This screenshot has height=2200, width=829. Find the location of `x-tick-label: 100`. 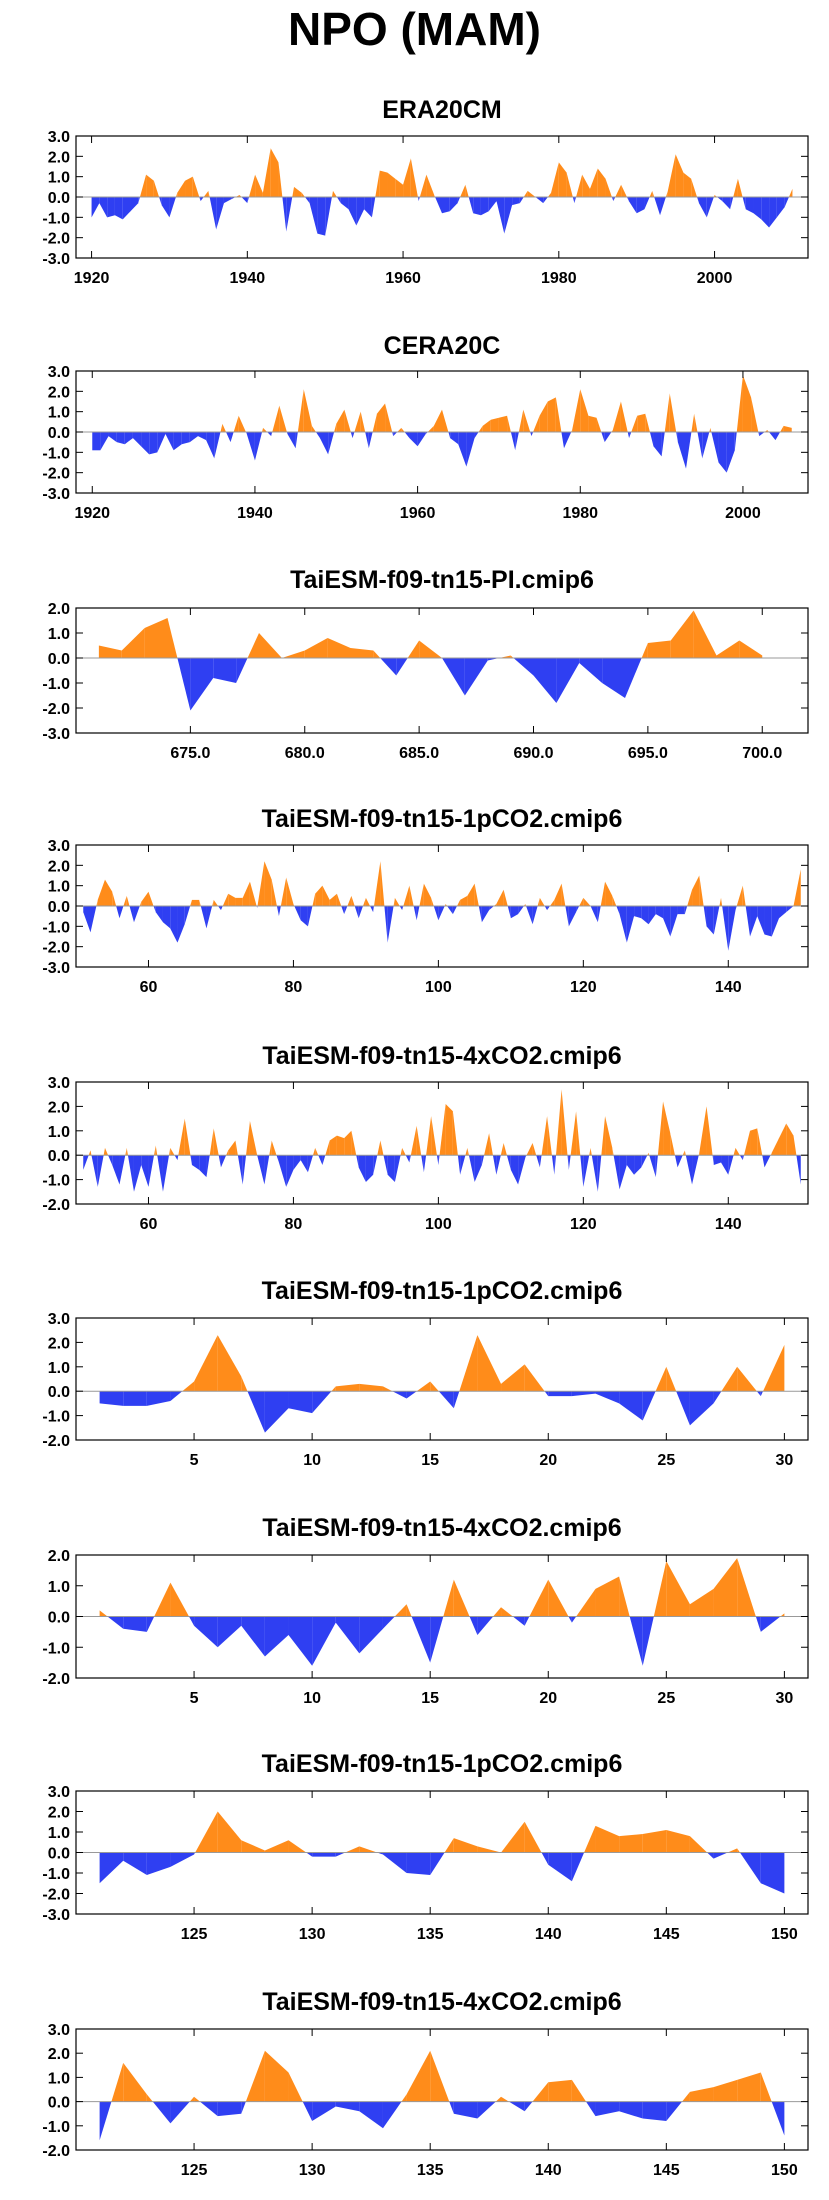

x-tick-label: 100 is located at coordinates (438, 987).